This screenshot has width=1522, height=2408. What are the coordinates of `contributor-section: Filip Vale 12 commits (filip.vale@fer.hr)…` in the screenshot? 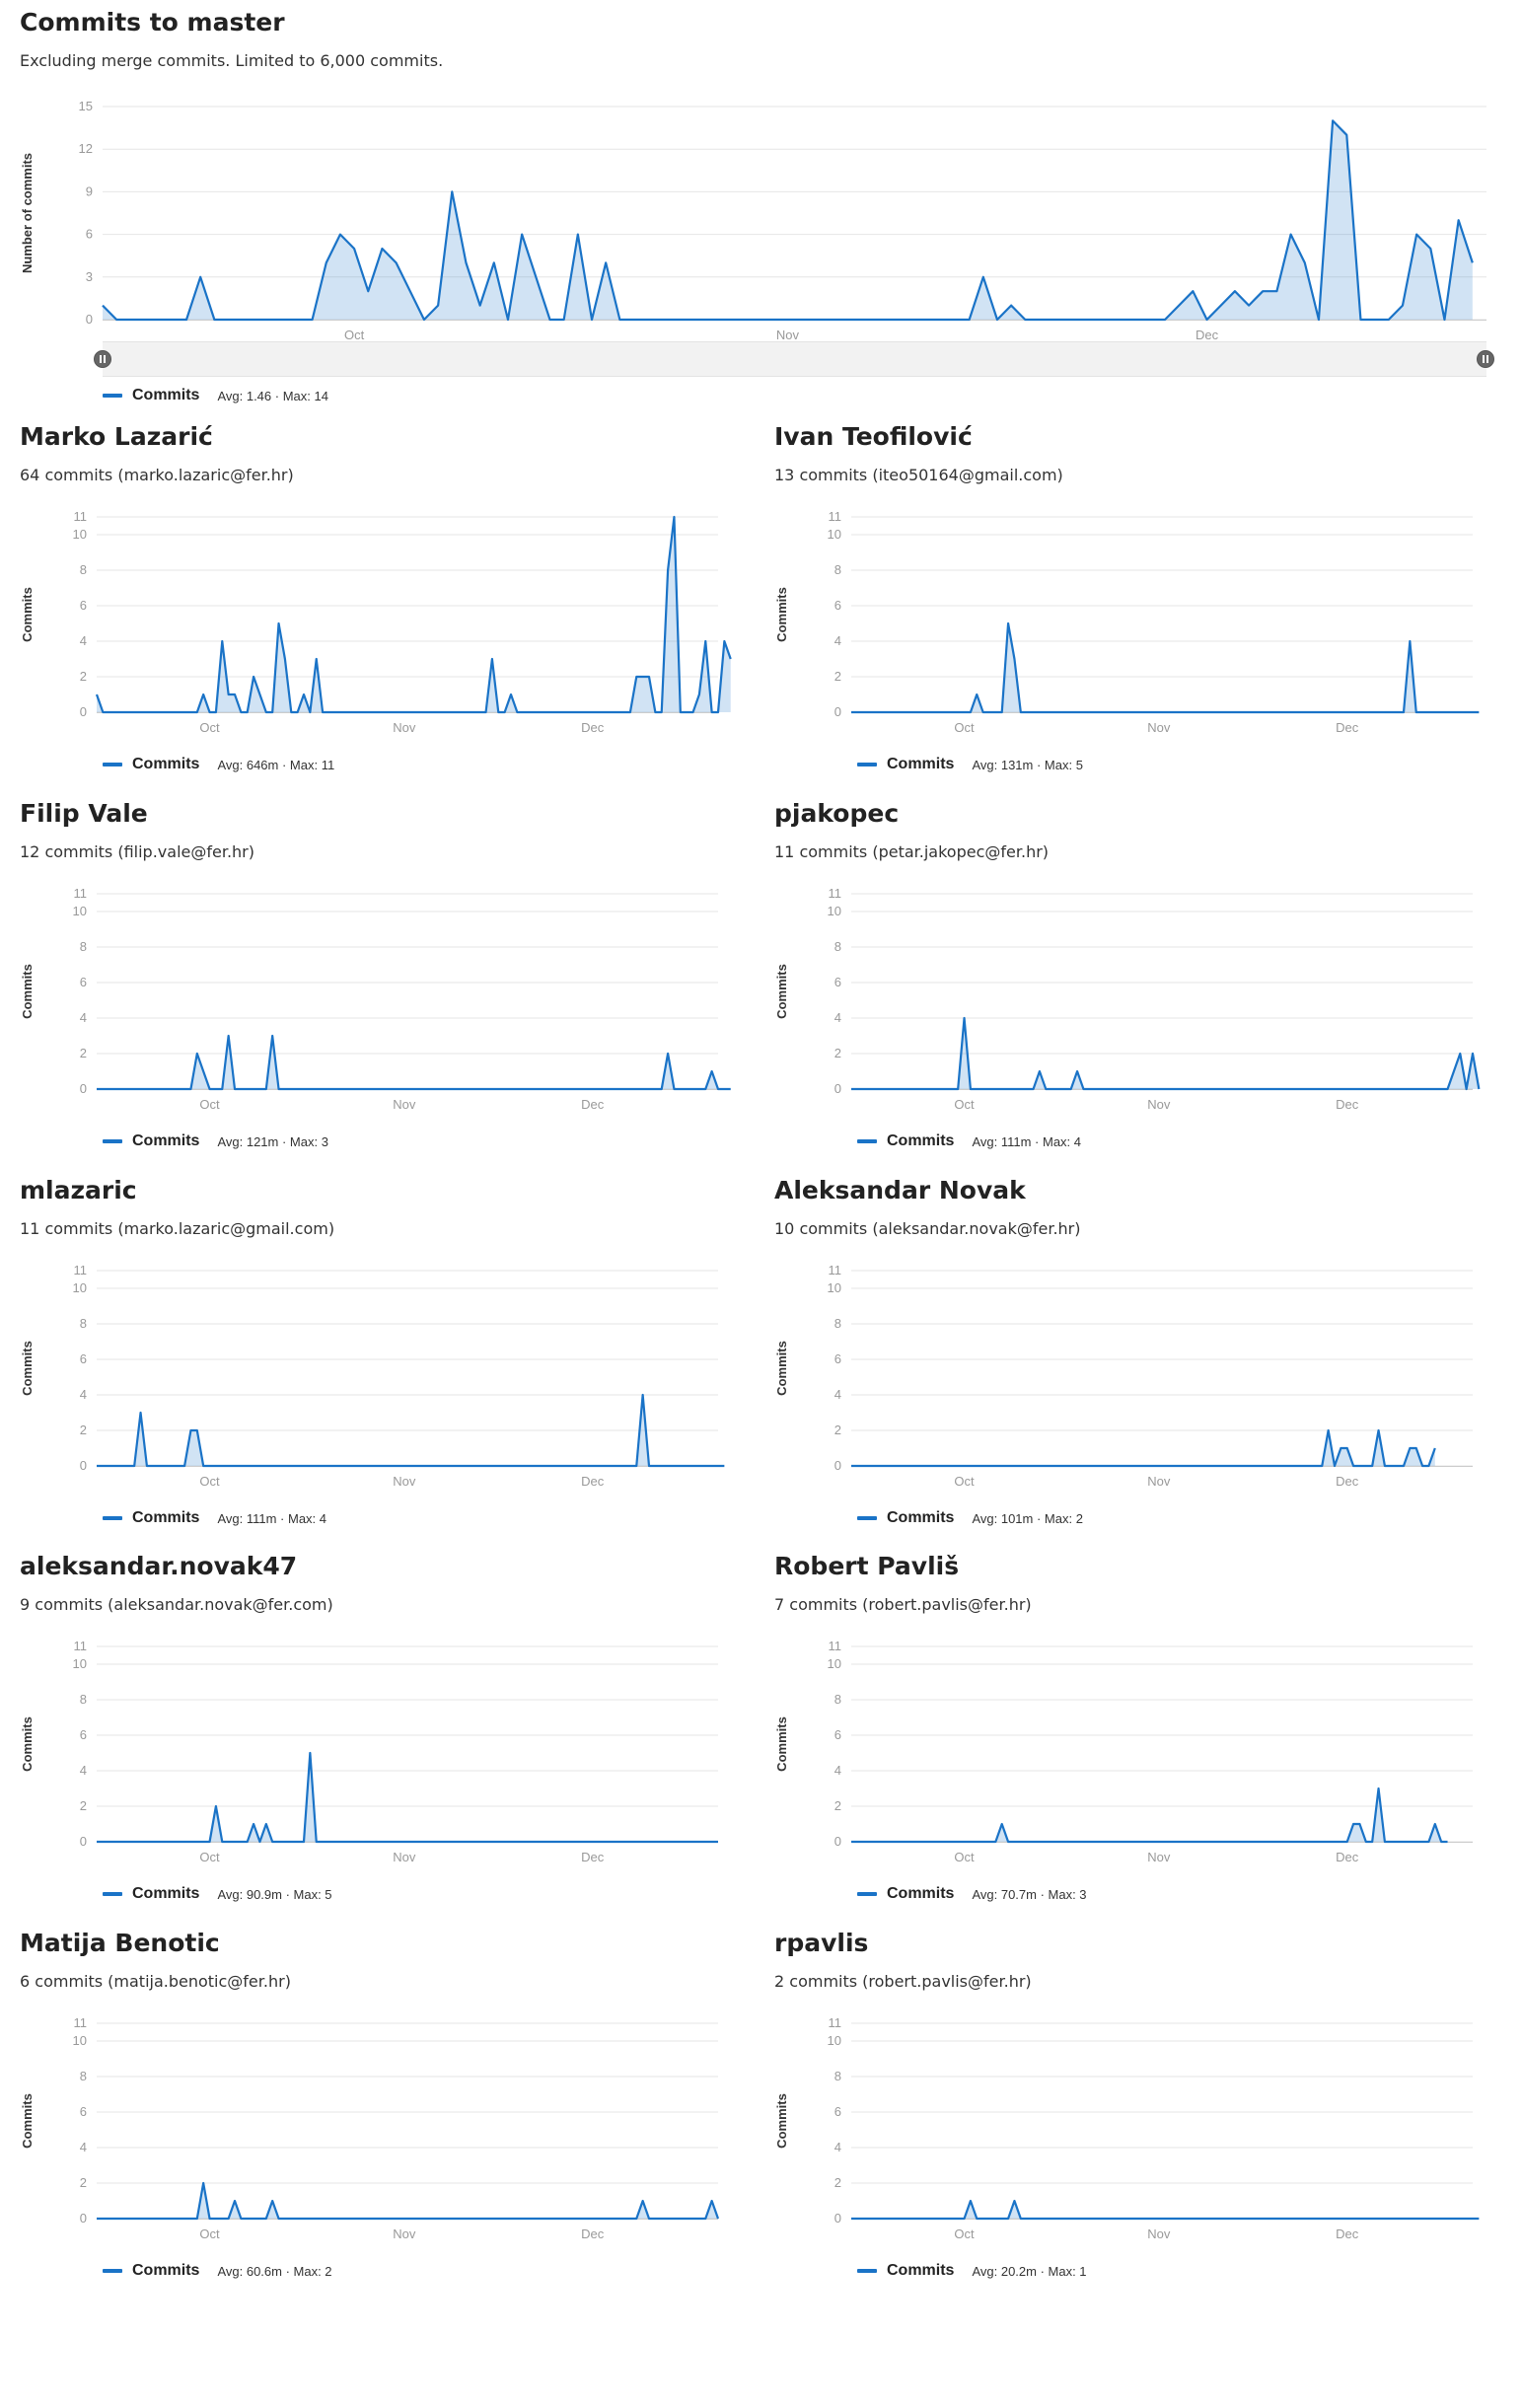 It's located at (380, 981).